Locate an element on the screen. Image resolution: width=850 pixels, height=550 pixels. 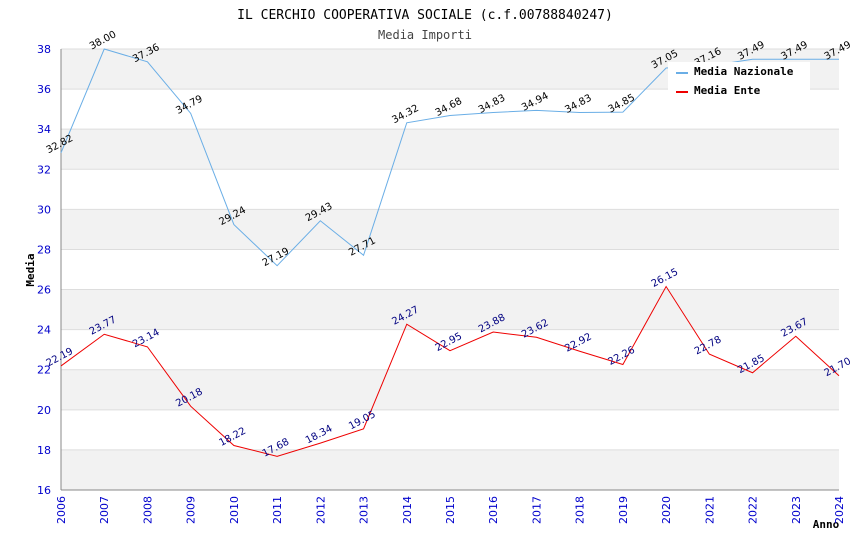
x-tick-label: 2022 is located at coordinates (753, 510).